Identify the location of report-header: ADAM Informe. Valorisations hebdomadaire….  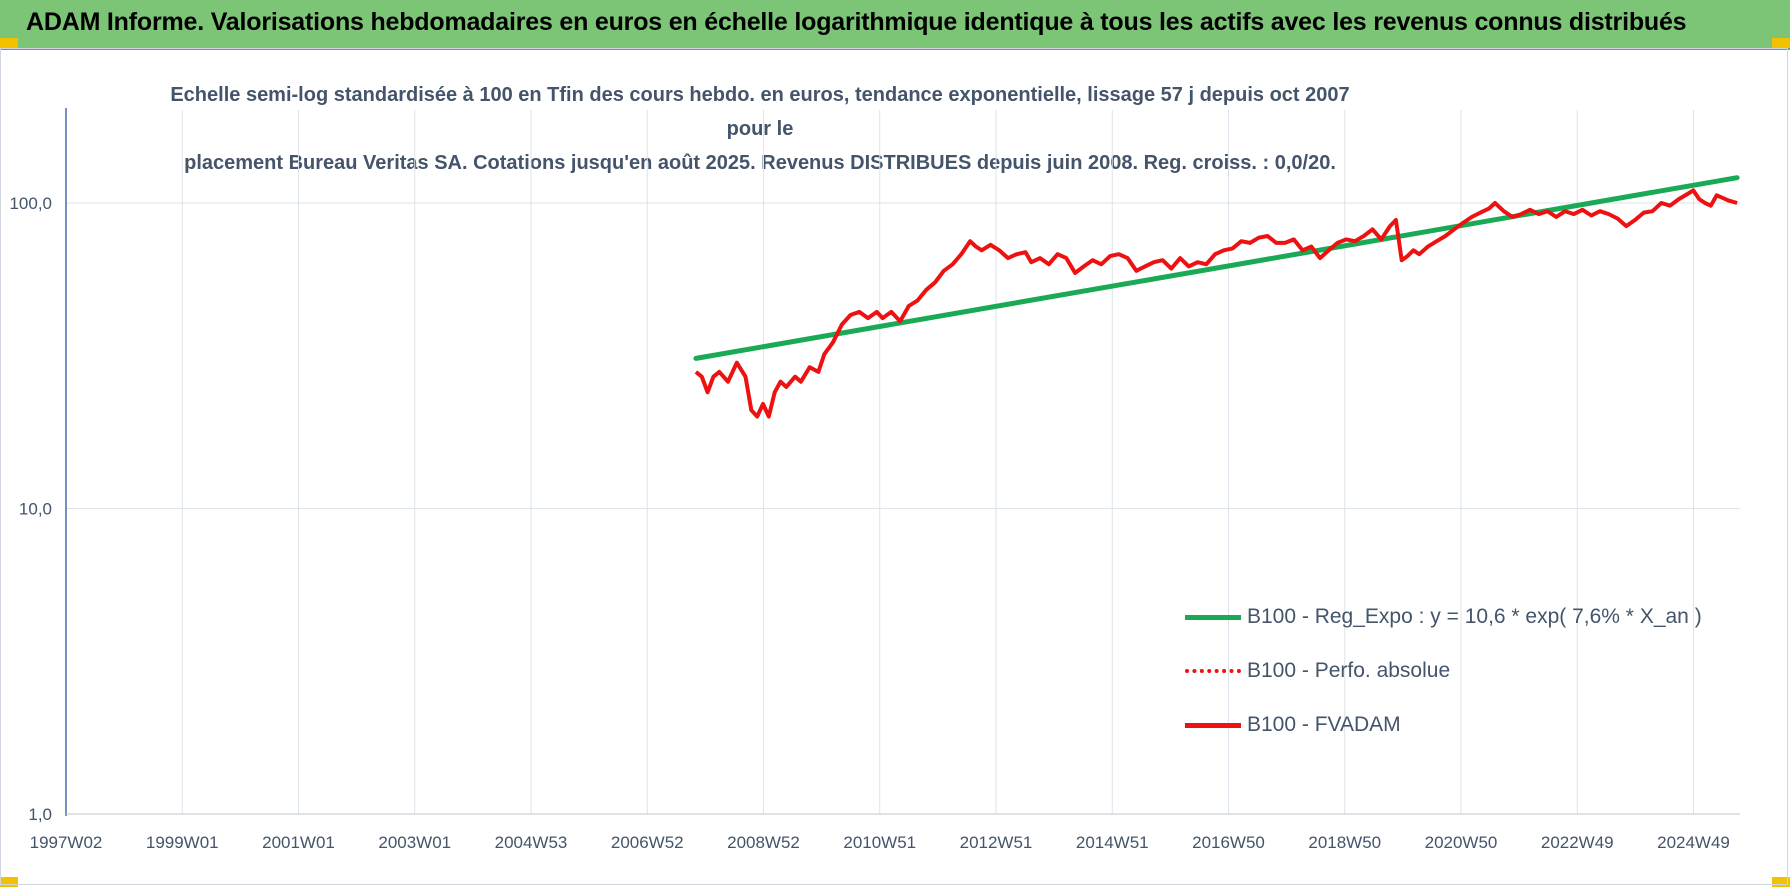
(895, 25).